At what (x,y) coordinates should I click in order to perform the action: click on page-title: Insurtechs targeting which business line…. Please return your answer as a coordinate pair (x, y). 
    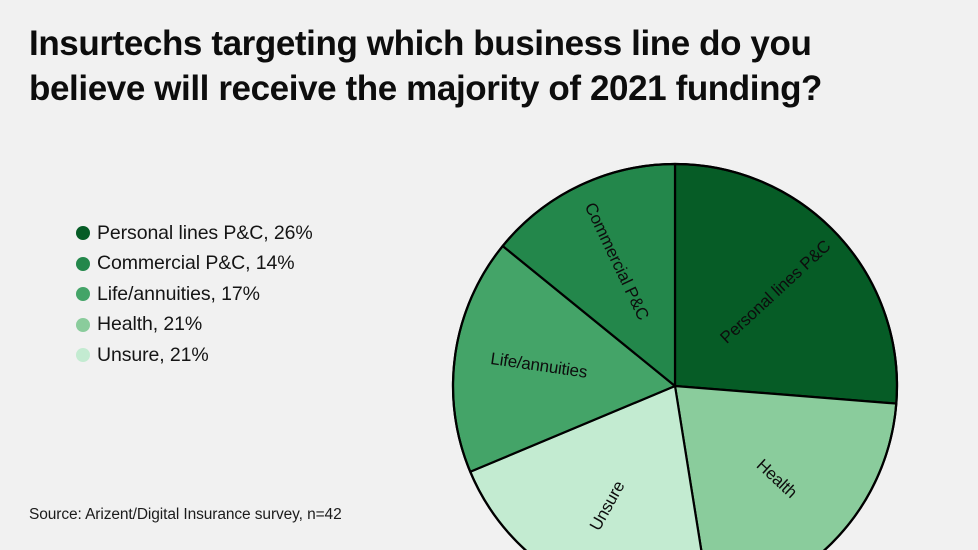
    Looking at the image, I should click on (426, 66).